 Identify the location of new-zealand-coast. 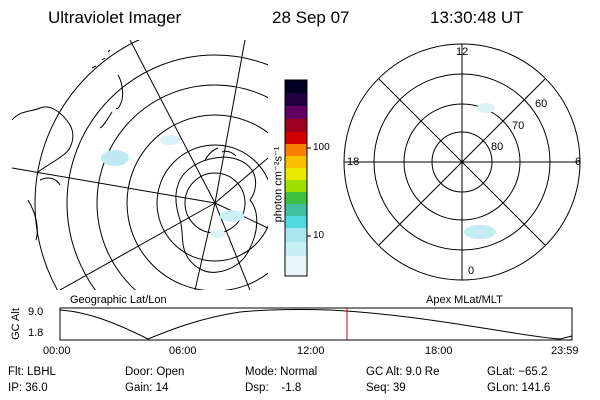
(111, 101).